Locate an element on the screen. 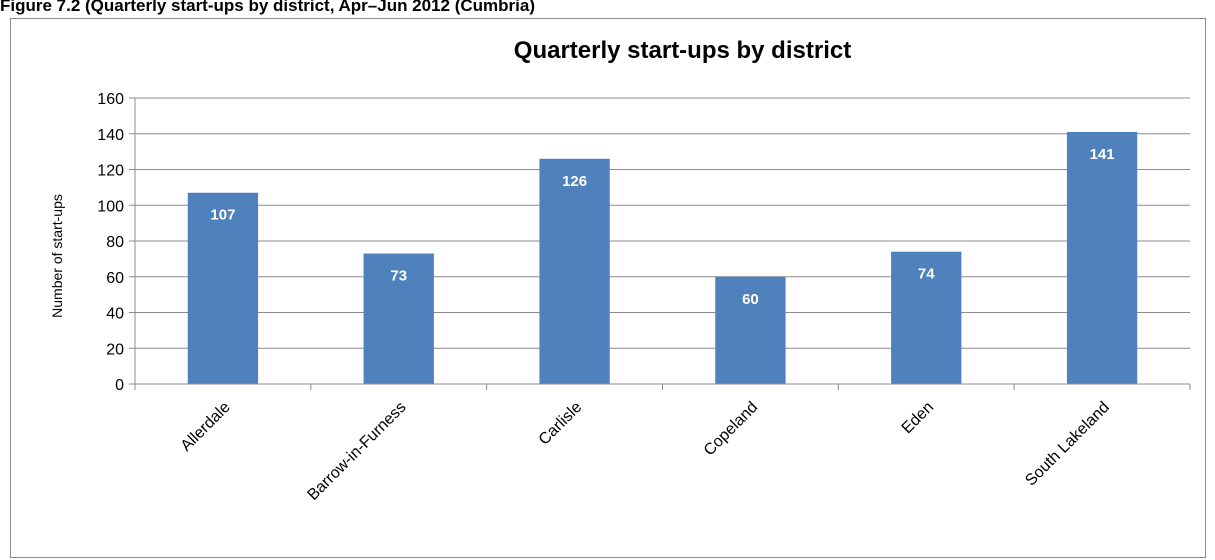 The image size is (1215, 560). y-tick-label: 120 is located at coordinates (110, 171).